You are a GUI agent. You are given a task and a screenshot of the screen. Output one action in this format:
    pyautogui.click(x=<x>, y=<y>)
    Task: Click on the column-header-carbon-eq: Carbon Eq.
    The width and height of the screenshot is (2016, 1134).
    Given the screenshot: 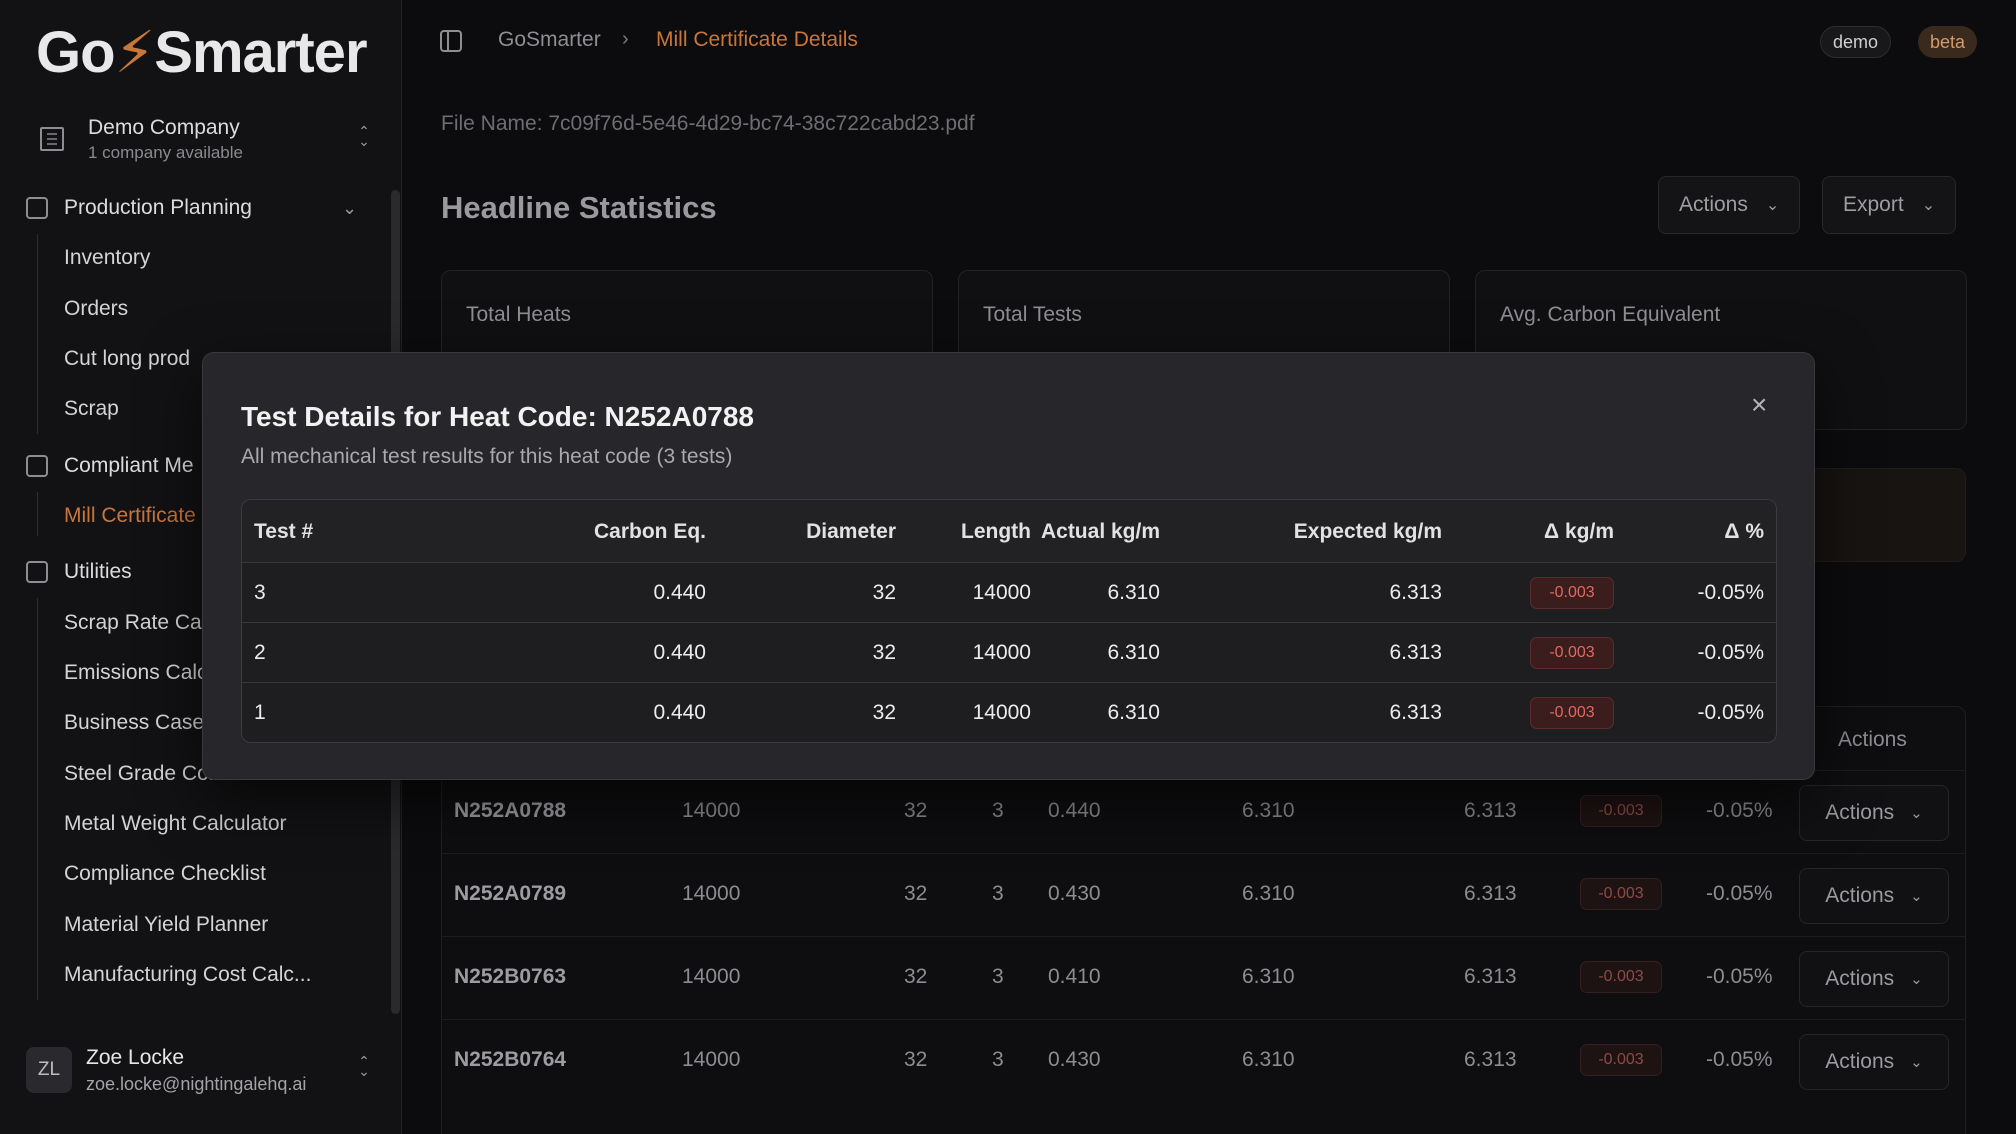 What is the action you would take?
    pyautogui.click(x=649, y=531)
    